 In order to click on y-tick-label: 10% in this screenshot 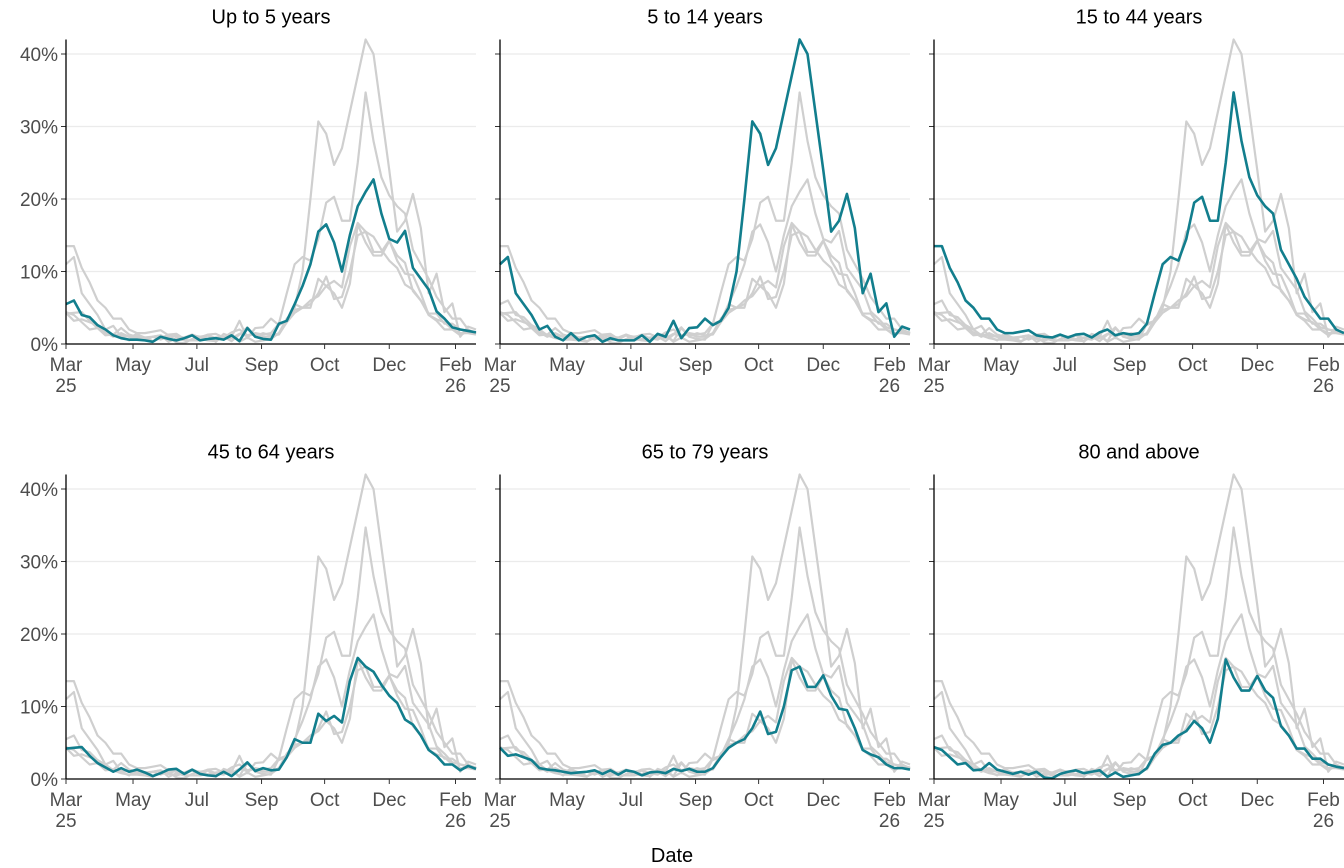, I will do `click(39, 273)`.